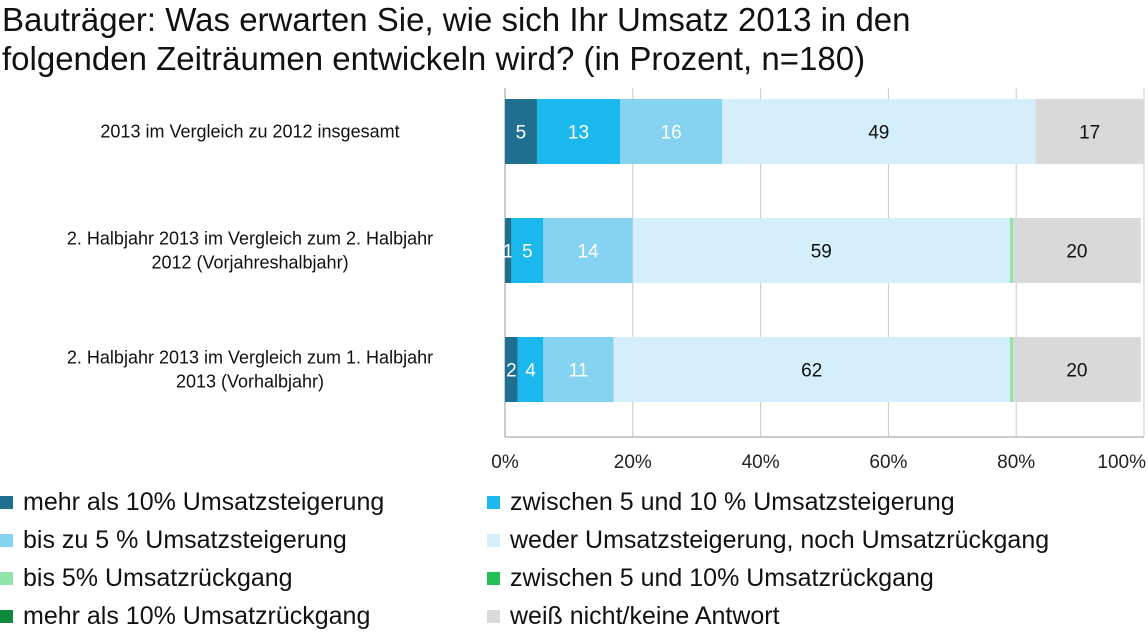 This screenshot has width=1148, height=634. I want to click on legend-item: mehr als 10% Umsatzrückgang, so click(185, 616).